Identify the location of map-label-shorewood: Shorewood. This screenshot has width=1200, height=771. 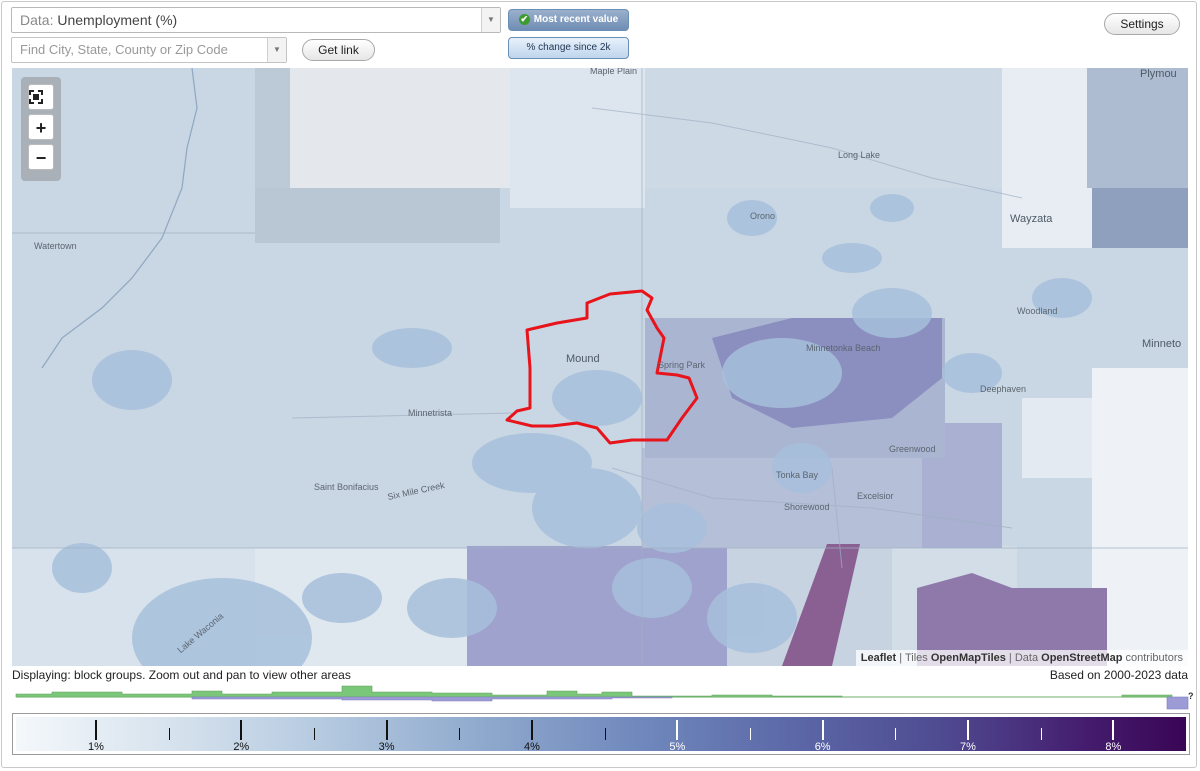
(807, 507).